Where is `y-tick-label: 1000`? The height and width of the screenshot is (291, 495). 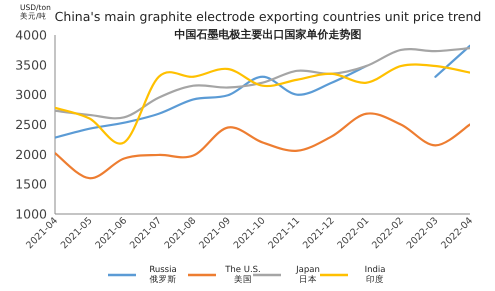
y-tick-label: 1000 is located at coordinates (31, 214).